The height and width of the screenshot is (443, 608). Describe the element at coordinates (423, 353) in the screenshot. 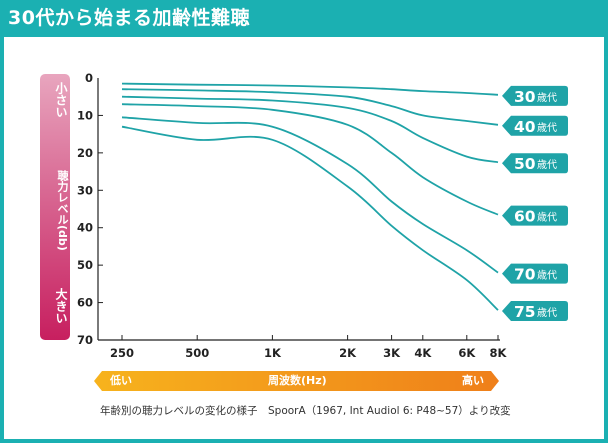

I see `x-tick-label: 4K` at that location.